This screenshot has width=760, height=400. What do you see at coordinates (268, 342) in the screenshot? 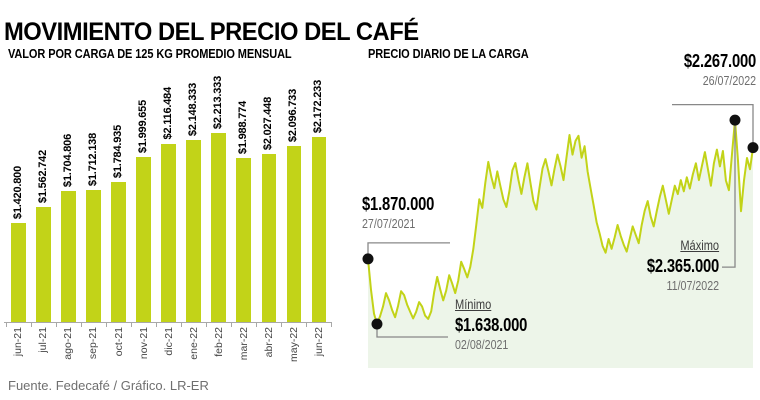
I see `x-axis-label: abr-22` at bounding box center [268, 342].